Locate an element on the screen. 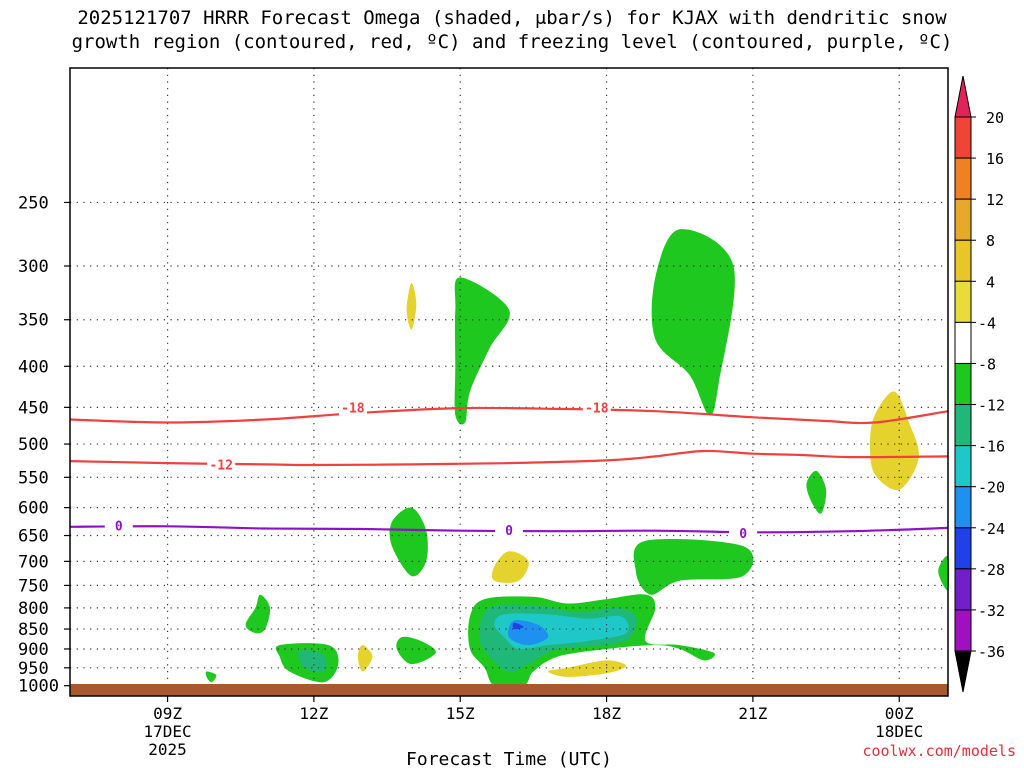 The width and height of the screenshot is (1024, 768). contour-label-freezing-0-0: 0 is located at coordinates (119, 527).